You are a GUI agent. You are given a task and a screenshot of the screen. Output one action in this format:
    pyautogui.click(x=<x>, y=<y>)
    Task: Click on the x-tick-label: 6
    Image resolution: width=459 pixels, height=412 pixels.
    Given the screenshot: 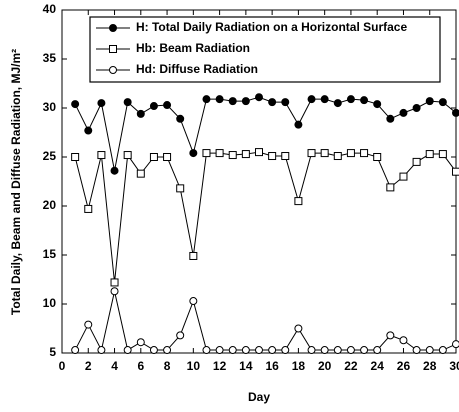 What is the action you would take?
    pyautogui.click(x=140, y=366)
    